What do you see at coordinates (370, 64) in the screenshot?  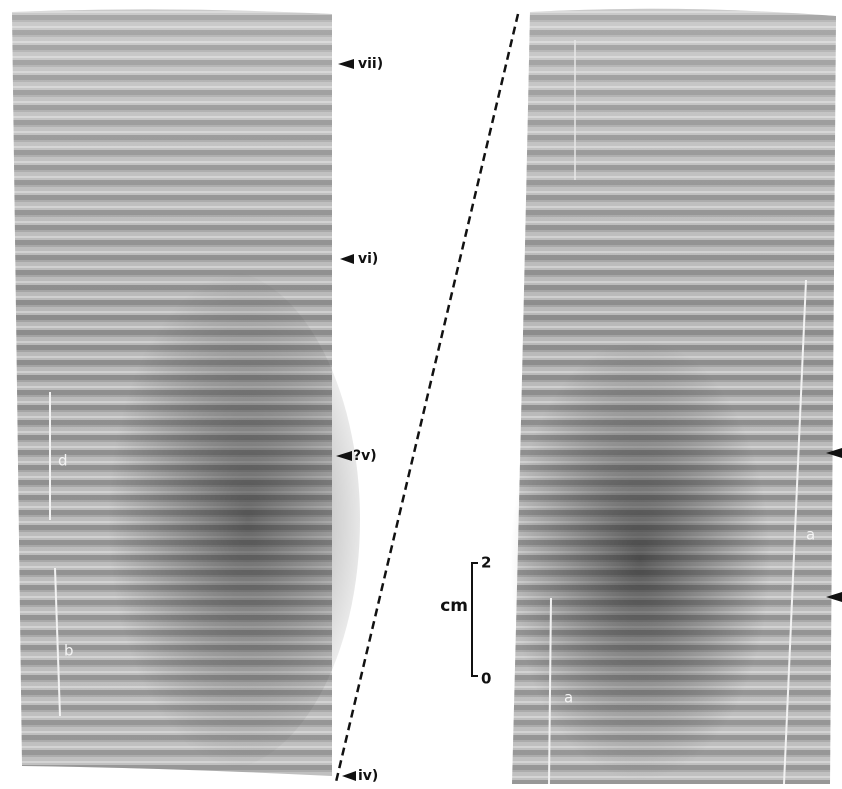 I see `marker-label: vii)` at bounding box center [370, 64].